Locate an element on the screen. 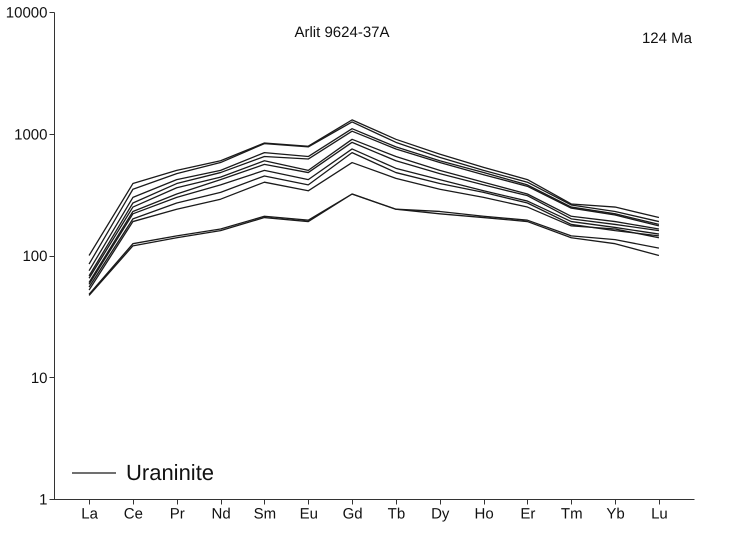  x-tick-label: Nd is located at coordinates (221, 514).